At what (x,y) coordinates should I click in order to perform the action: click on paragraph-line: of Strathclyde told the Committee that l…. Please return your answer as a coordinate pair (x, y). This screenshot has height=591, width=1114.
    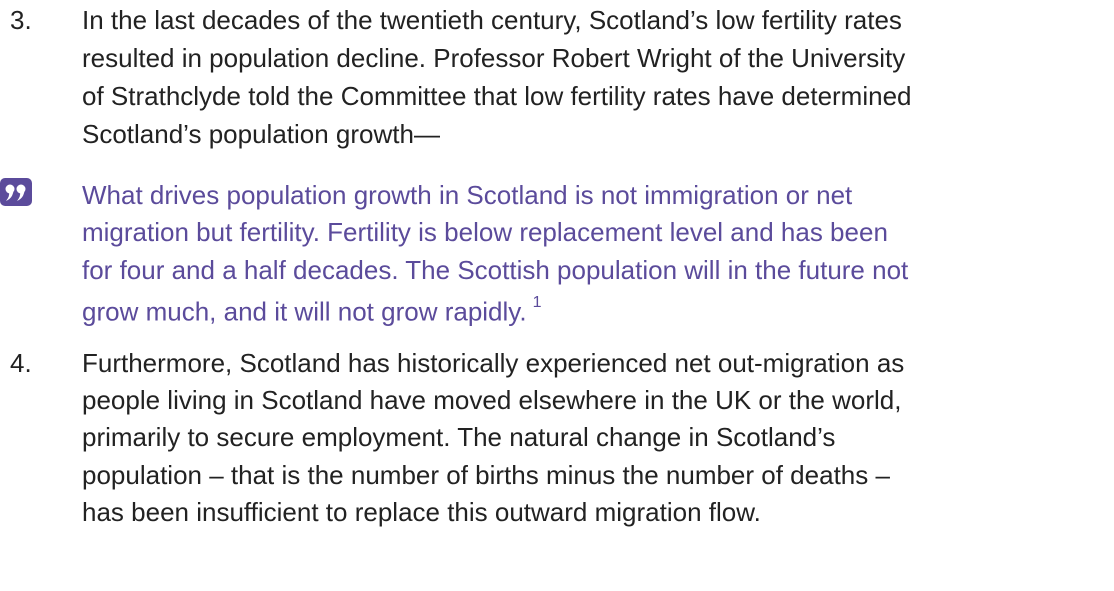
    Looking at the image, I should click on (497, 96).